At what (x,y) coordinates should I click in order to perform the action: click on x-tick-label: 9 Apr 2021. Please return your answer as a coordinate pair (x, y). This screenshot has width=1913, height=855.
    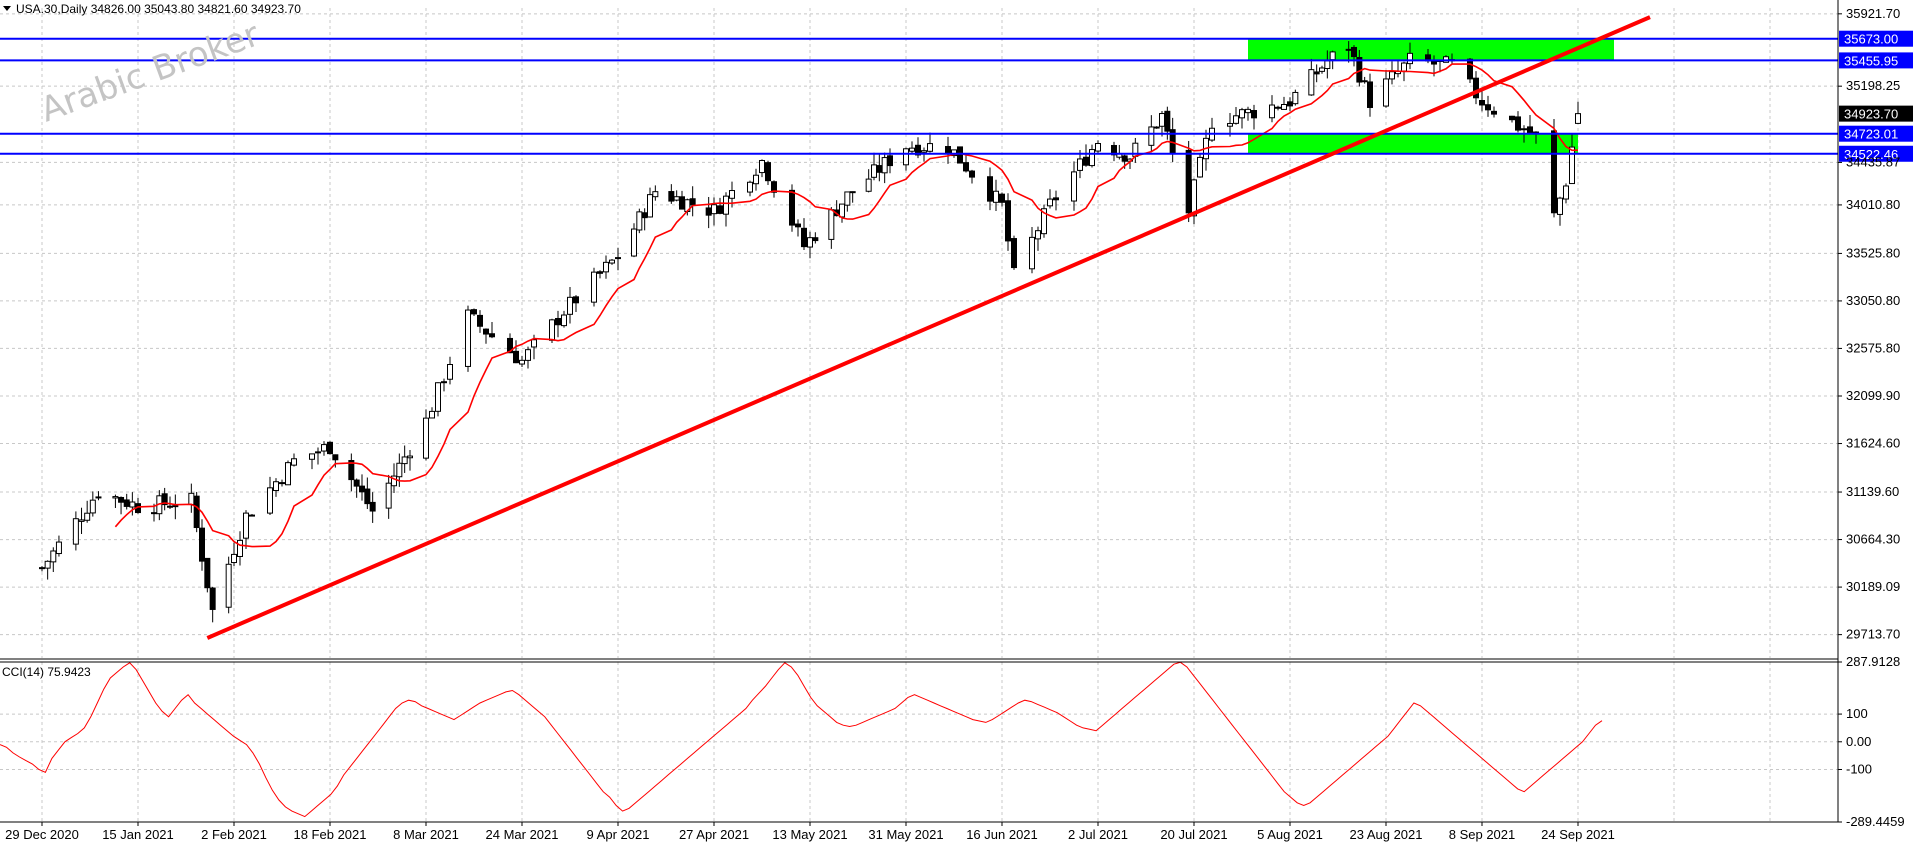
    Looking at the image, I should click on (618, 834).